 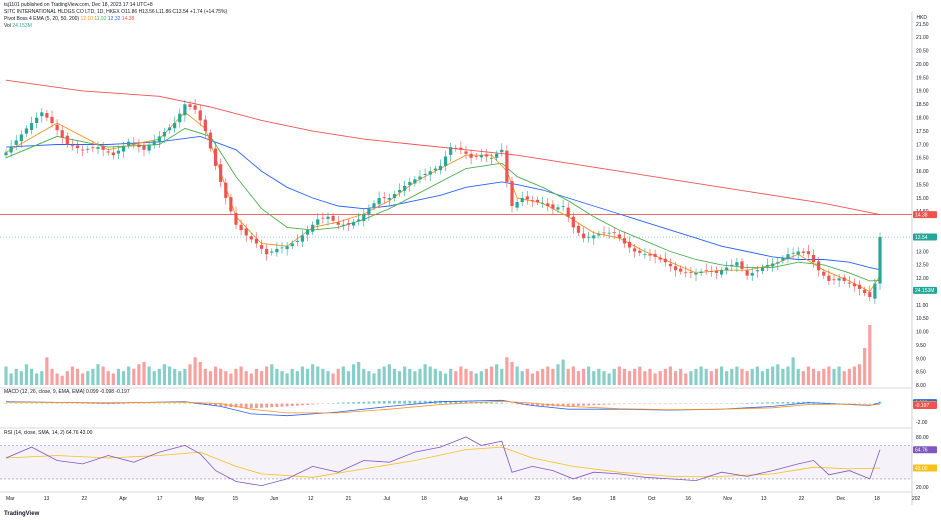 What do you see at coordinates (236, 499) in the screenshot?
I see `time-tick-label: 15` at bounding box center [236, 499].